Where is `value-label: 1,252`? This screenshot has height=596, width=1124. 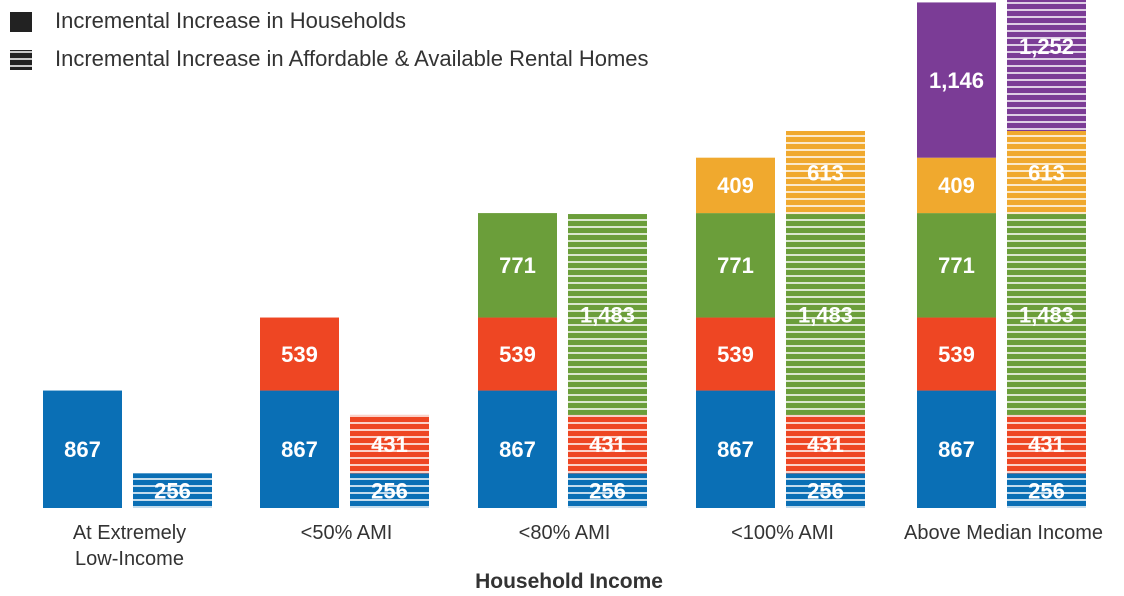
value-label: 1,252 is located at coordinates (1046, 46).